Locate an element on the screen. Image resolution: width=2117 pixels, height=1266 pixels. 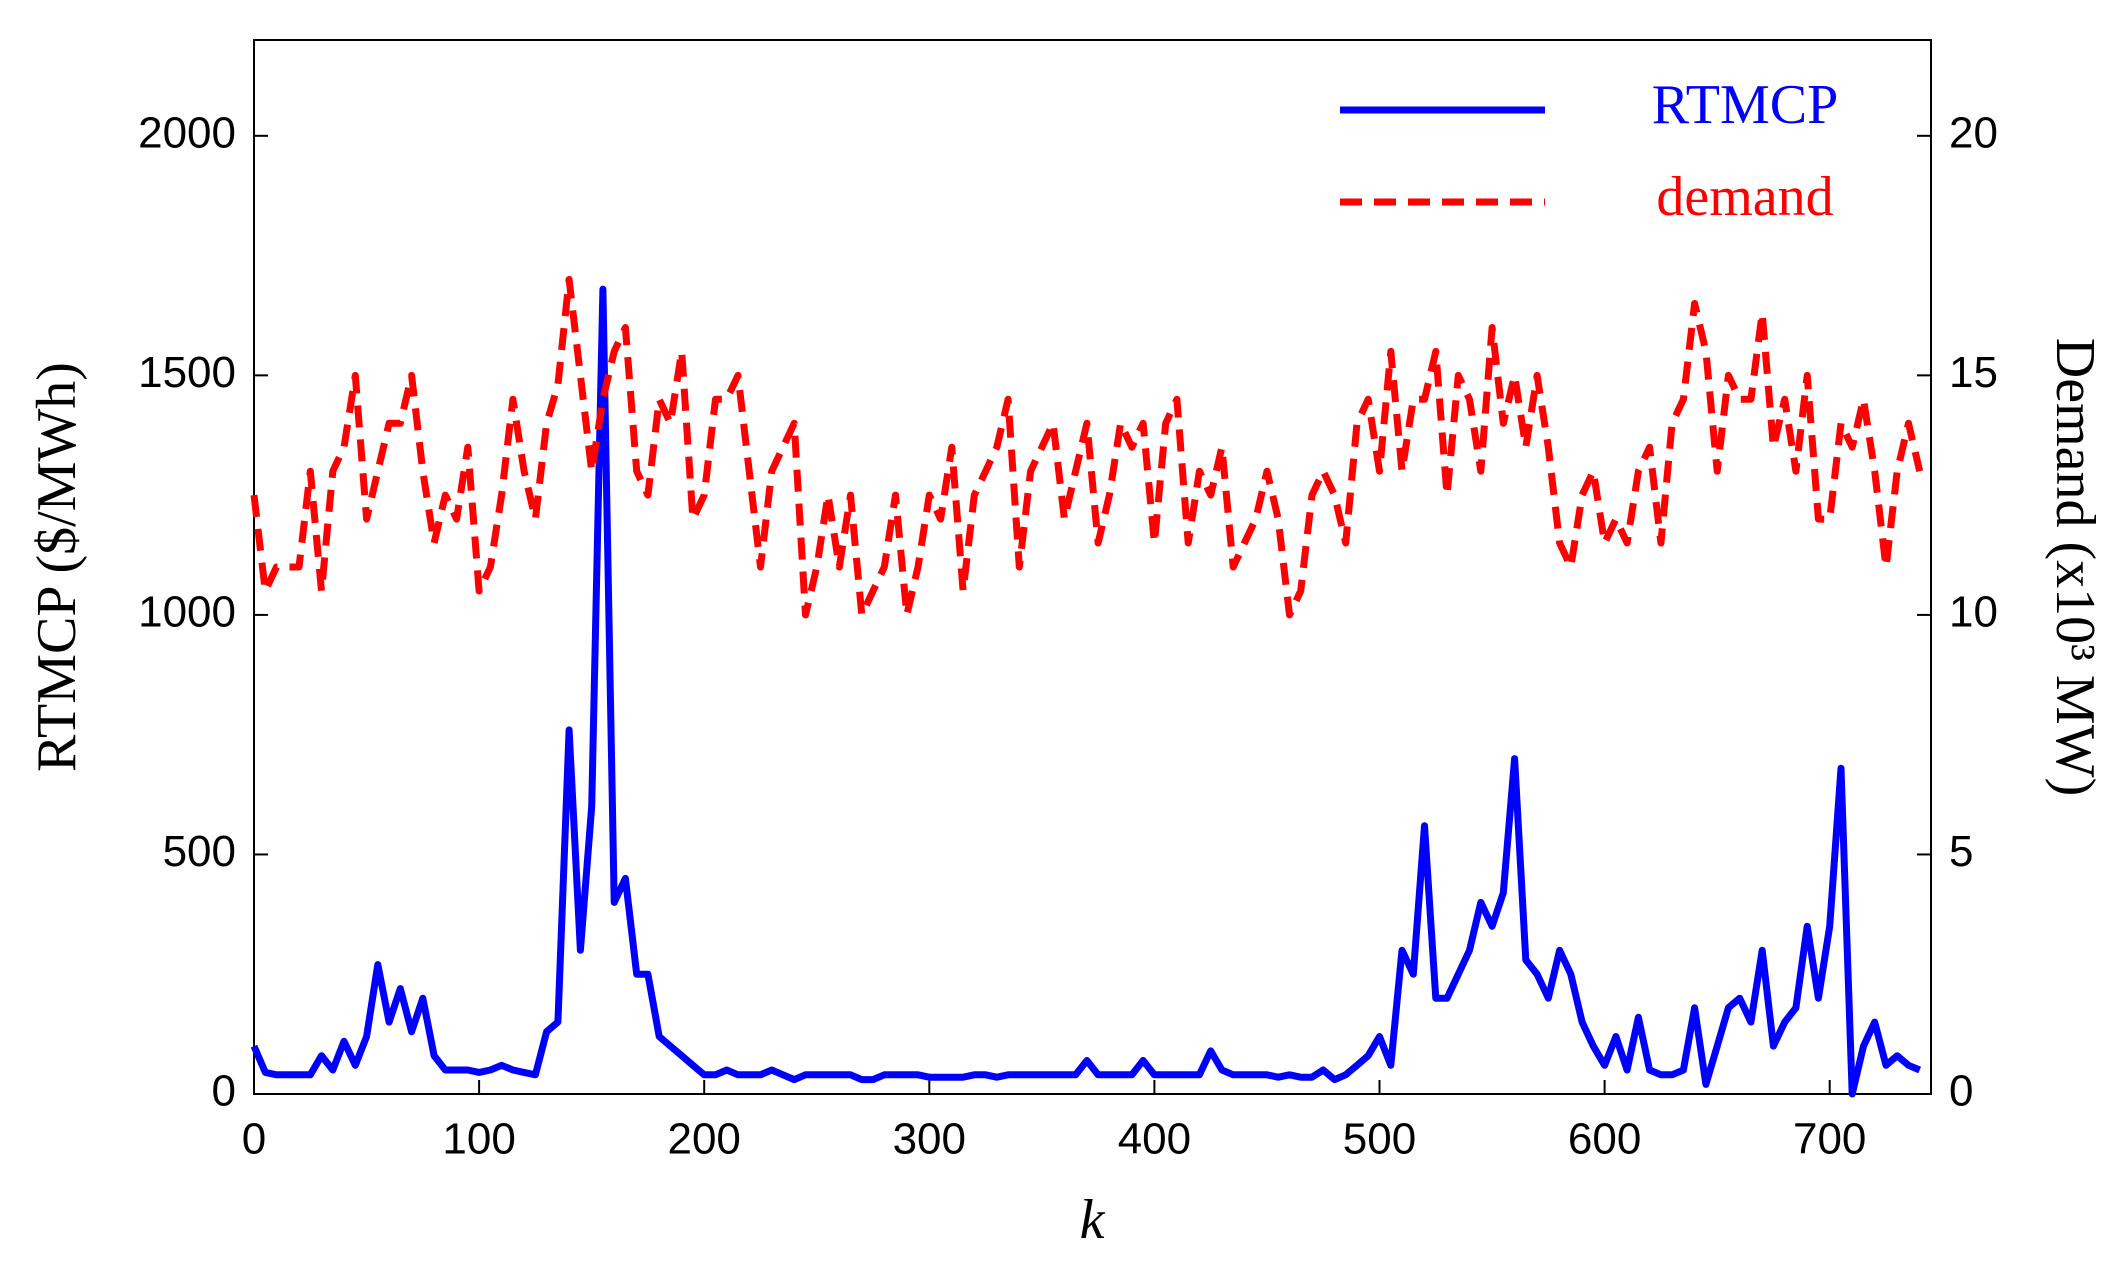
legend-label: RTMCP is located at coordinates (1745, 105).